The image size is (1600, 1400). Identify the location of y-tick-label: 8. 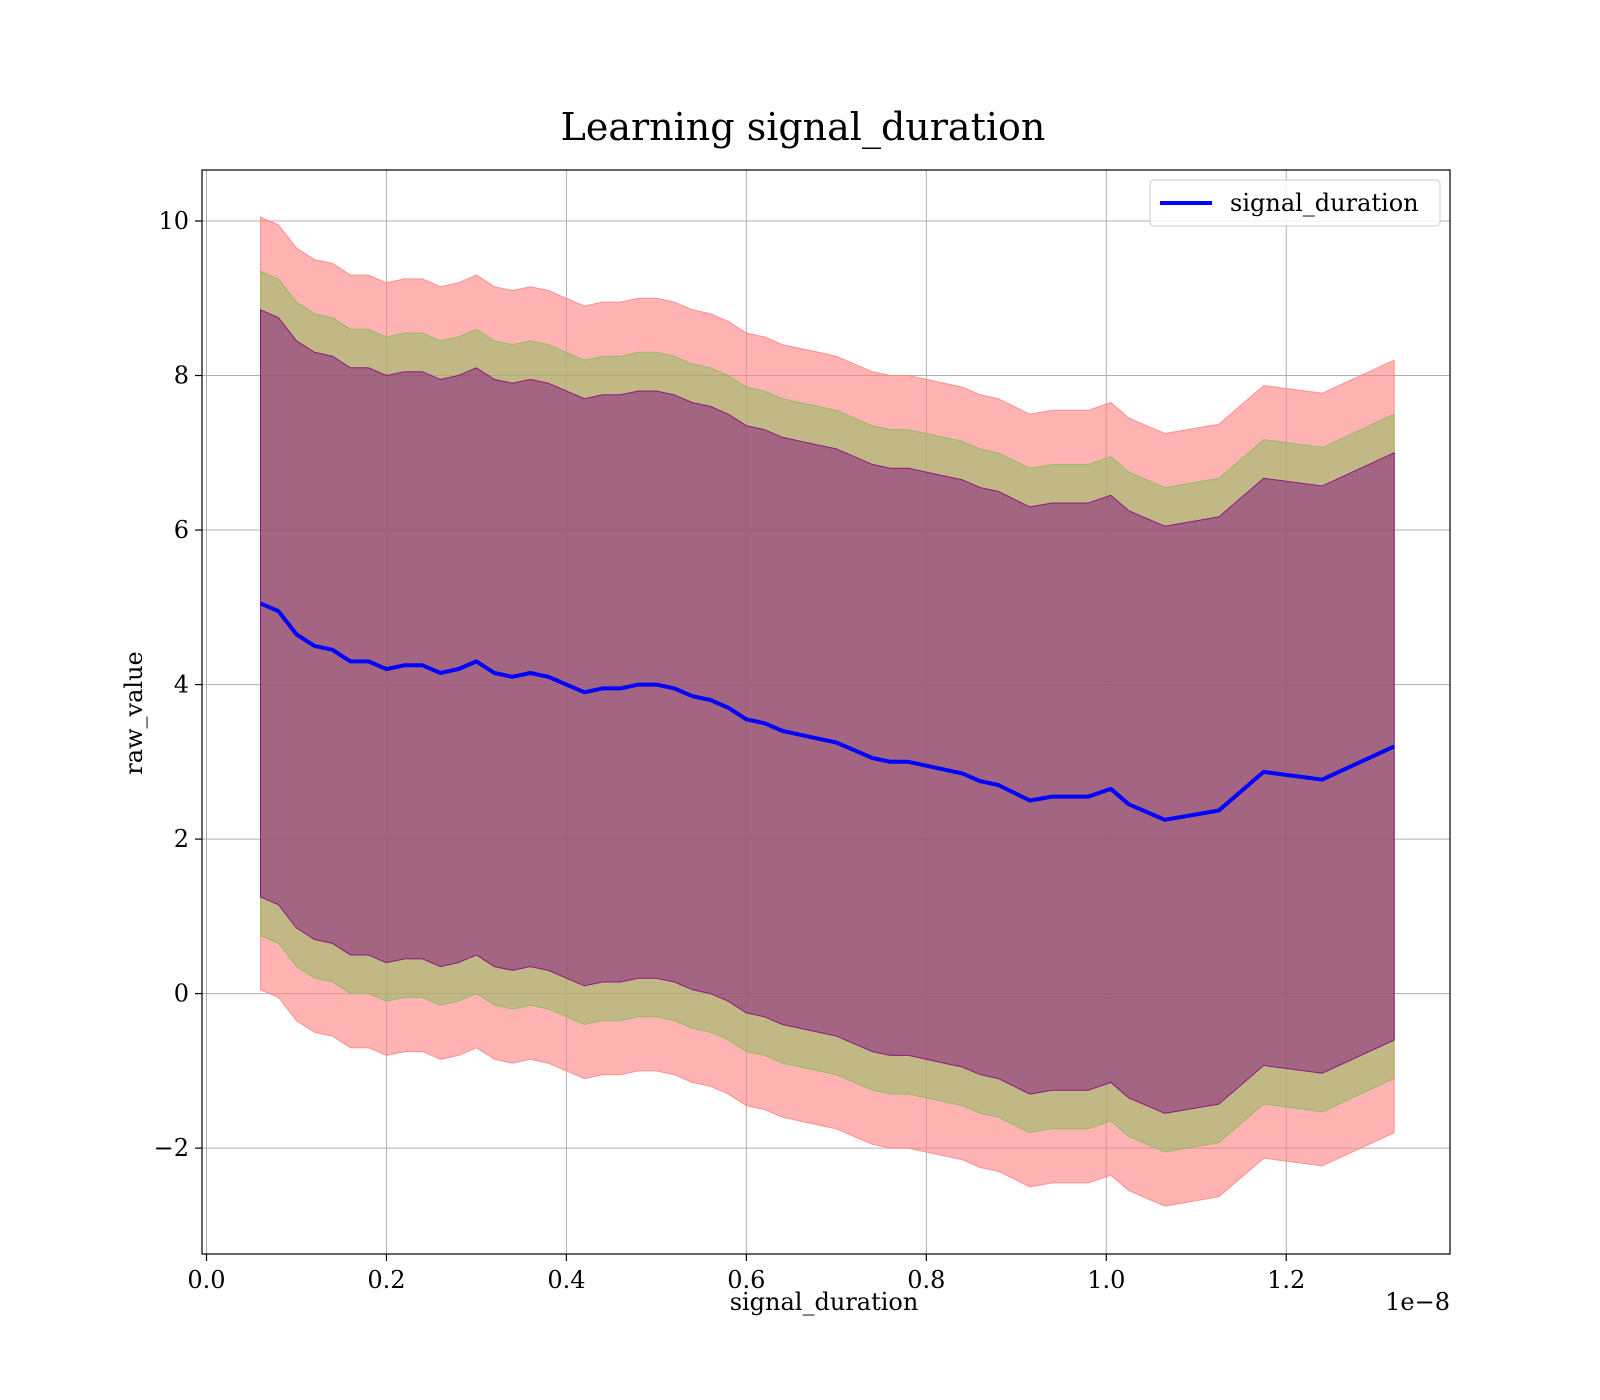
(181, 376).